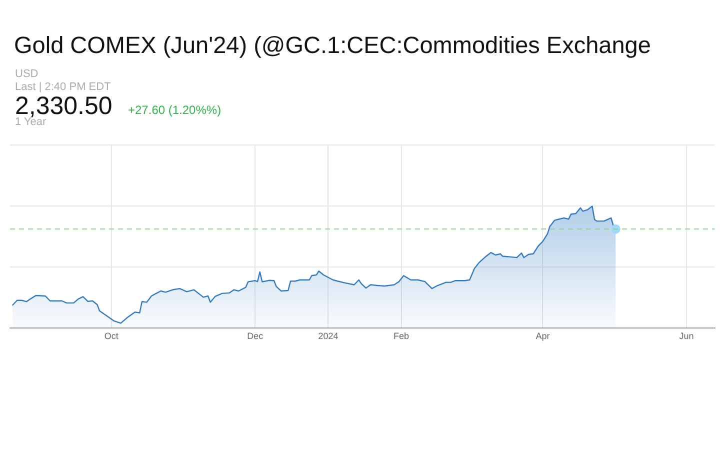 This screenshot has width=720, height=450. I want to click on text: 1 Year, so click(30, 122).